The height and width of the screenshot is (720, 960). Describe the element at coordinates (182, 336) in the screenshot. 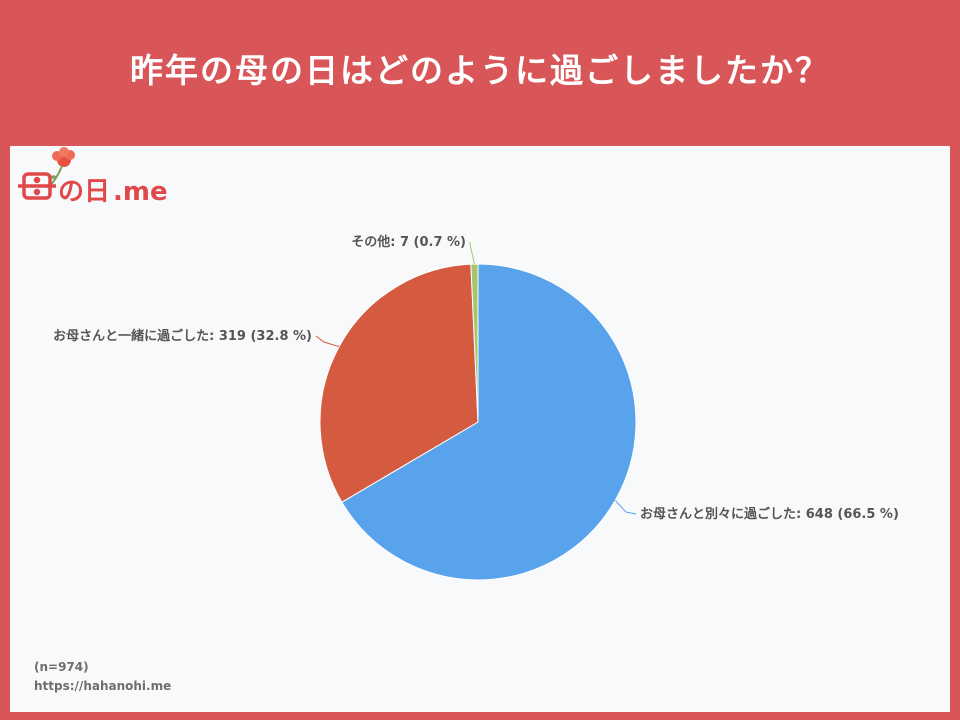

I see `data-label-together: お母さんと一緒に過ごした: 319 (32.8 %)` at that location.